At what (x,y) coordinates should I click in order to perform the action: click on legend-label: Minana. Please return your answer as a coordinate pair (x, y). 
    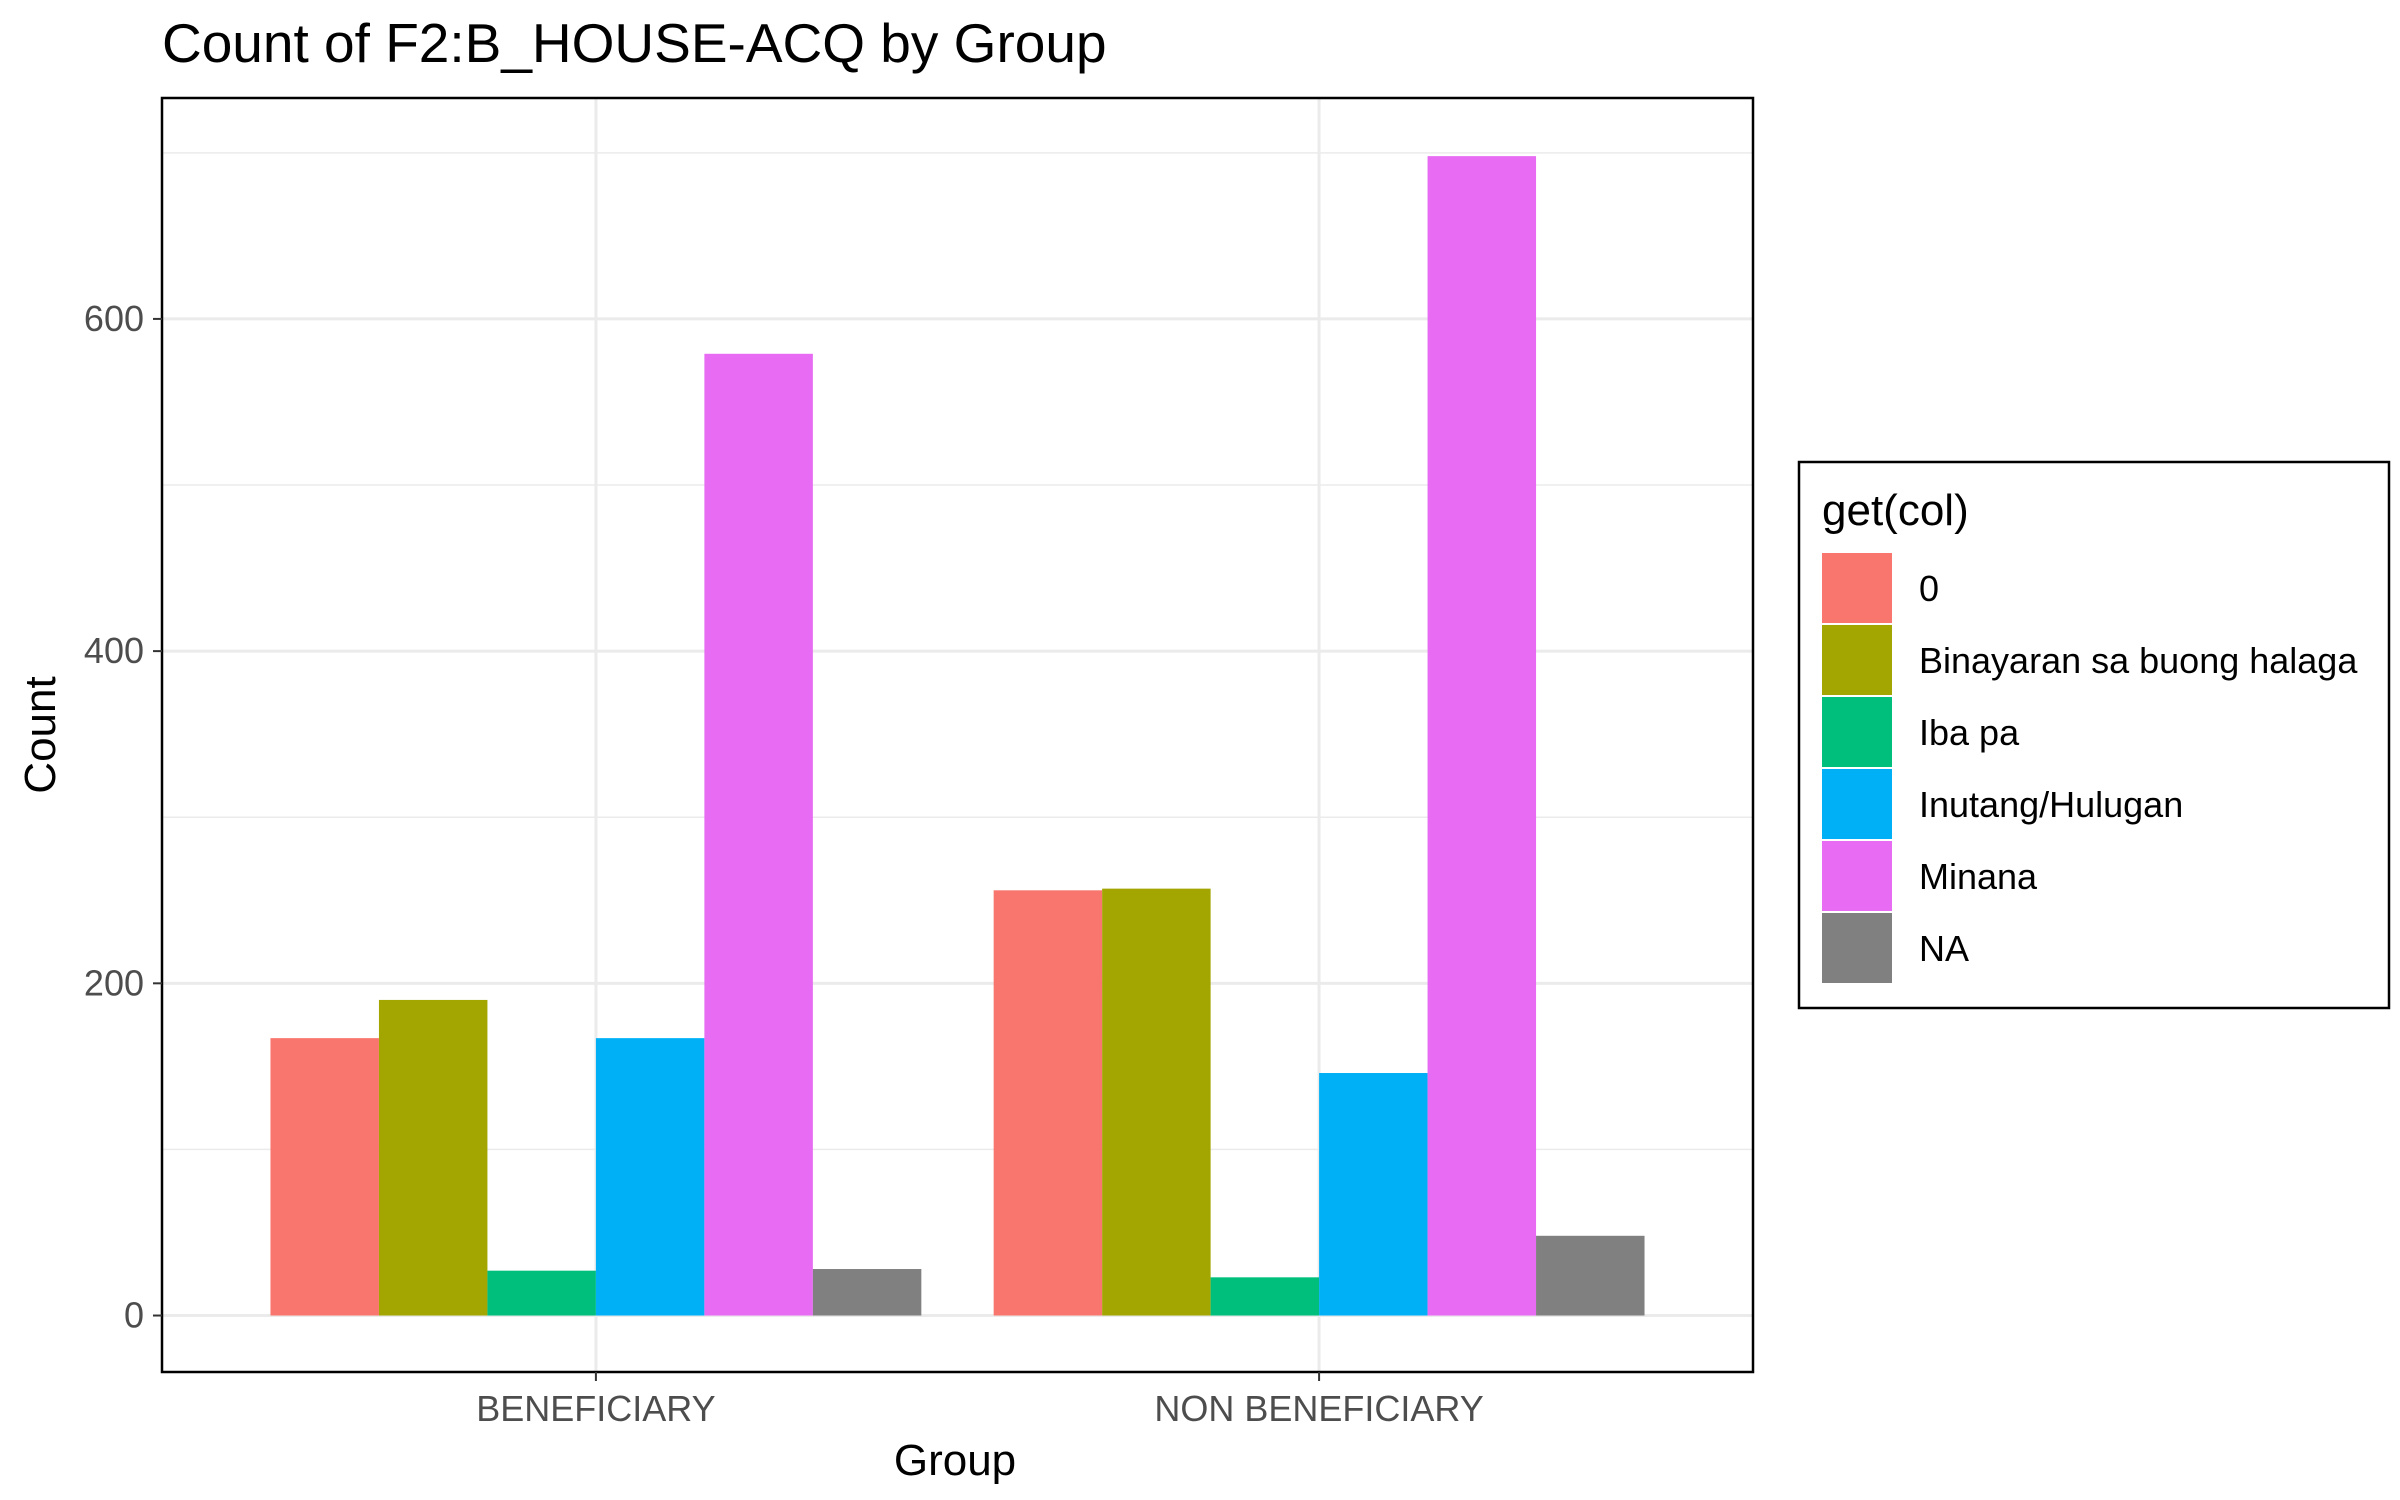
    Looking at the image, I should click on (1978, 876).